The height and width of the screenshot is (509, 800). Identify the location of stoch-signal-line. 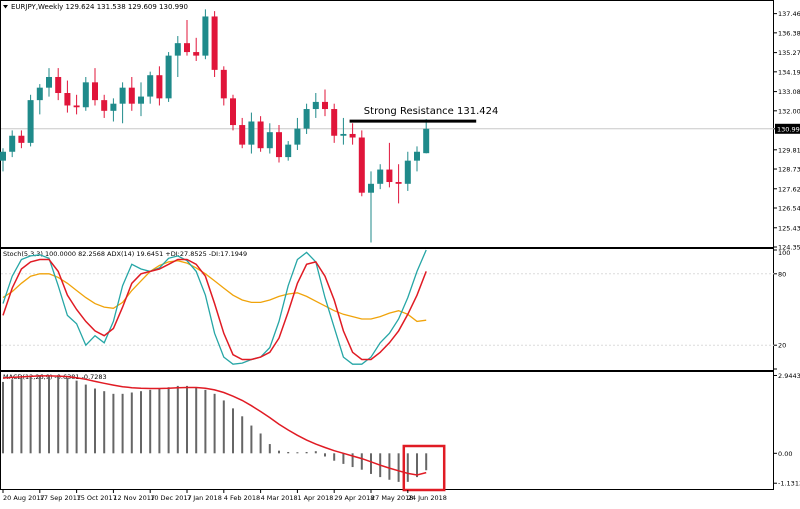
(214, 309).